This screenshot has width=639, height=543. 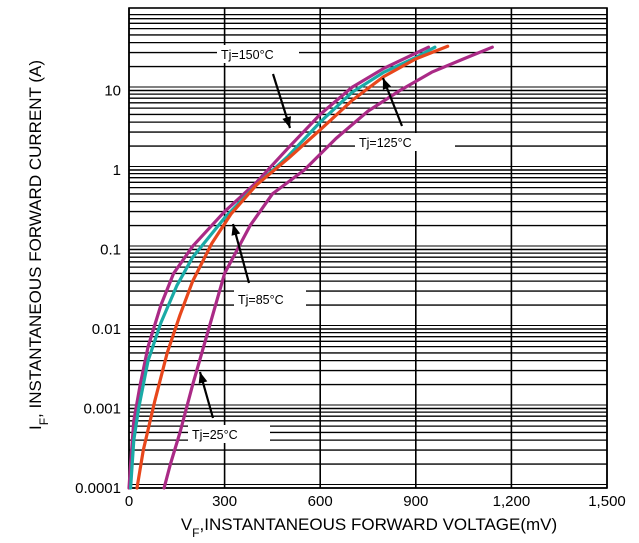 I want to click on y-tick-label: 0.001, so click(x=102, y=409).